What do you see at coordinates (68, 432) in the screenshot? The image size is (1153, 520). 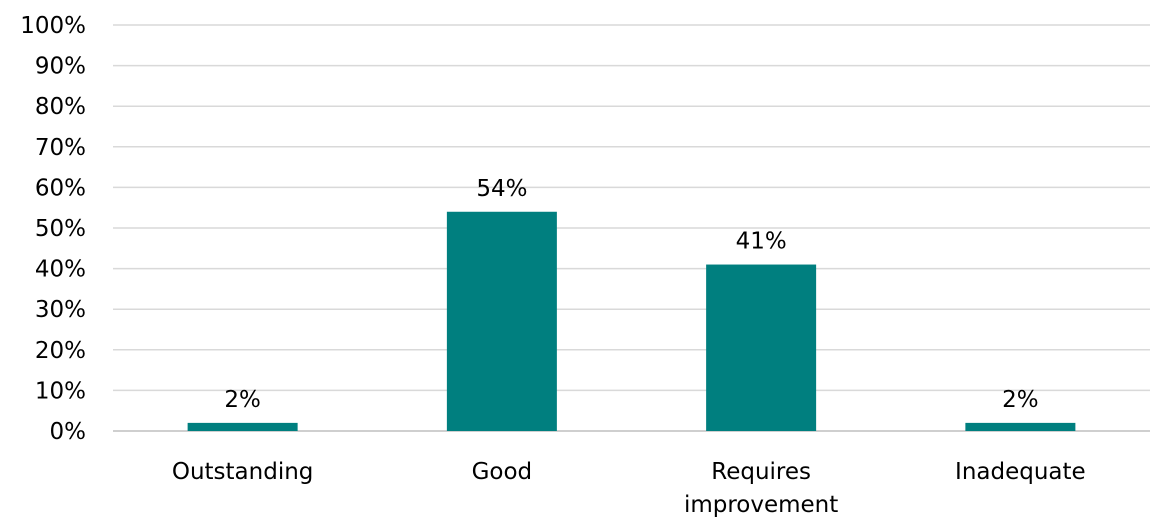 I see `y-tick-label: 0%` at bounding box center [68, 432].